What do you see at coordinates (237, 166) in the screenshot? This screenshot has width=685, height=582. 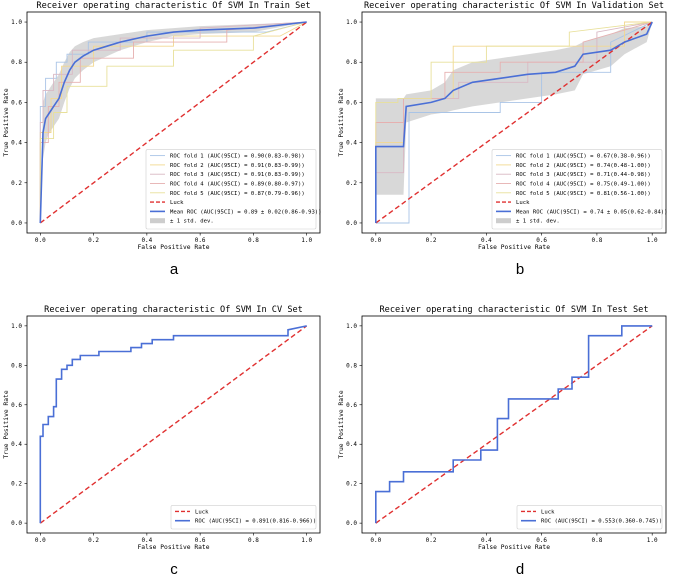 I see `legend-fold-2-label: ROC fold 2 (AUC(95CI) = 0.91(0.83-0.99))` at bounding box center [237, 166].